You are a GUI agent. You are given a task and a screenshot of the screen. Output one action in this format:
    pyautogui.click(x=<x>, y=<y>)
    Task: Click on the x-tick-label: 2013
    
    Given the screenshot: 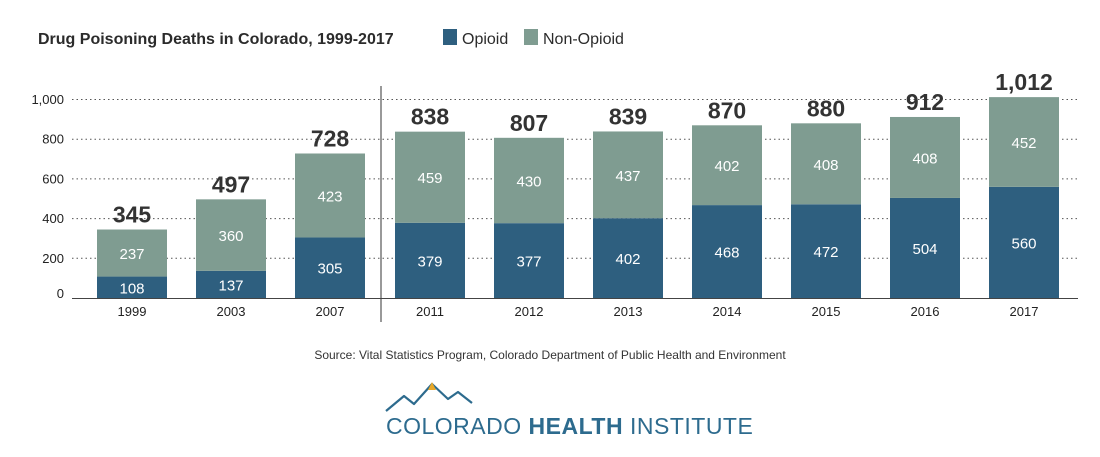 What is the action you would take?
    pyautogui.click(x=628, y=311)
    